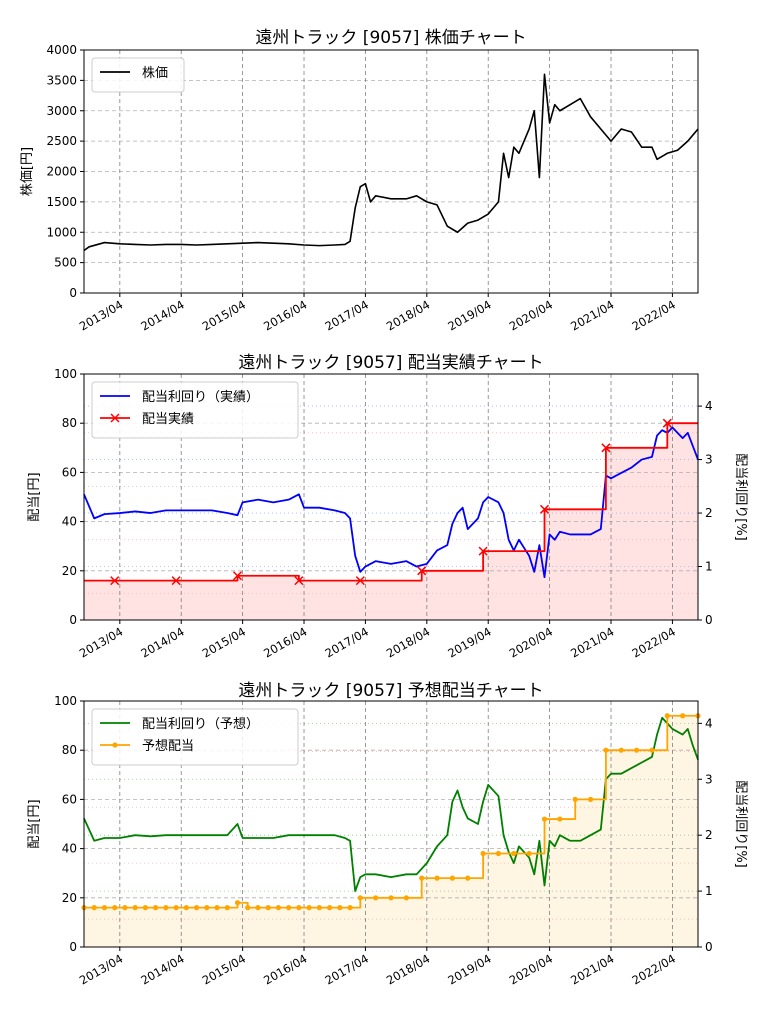  I want to click on x-tick-label: 2014/04, so click(162, 315).